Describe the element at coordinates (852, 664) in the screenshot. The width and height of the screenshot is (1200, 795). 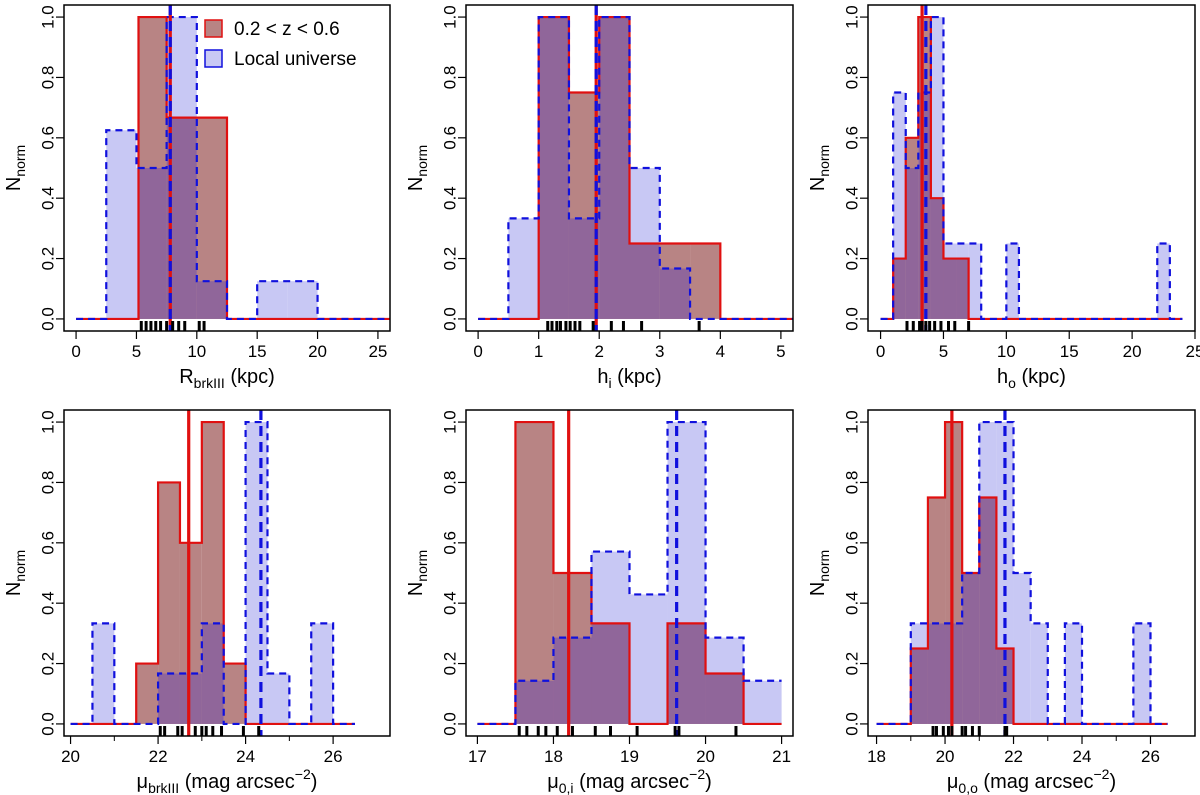
I see `y-tick-label: 0.2` at that location.